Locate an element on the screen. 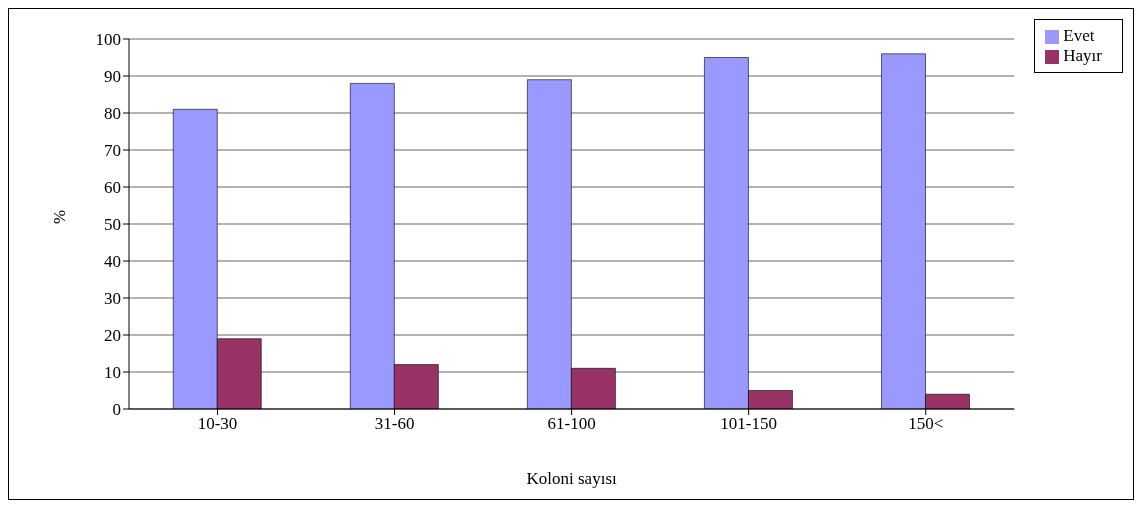 This screenshot has width=1142, height=515. y-tick-label: 10 is located at coordinates (112, 373).